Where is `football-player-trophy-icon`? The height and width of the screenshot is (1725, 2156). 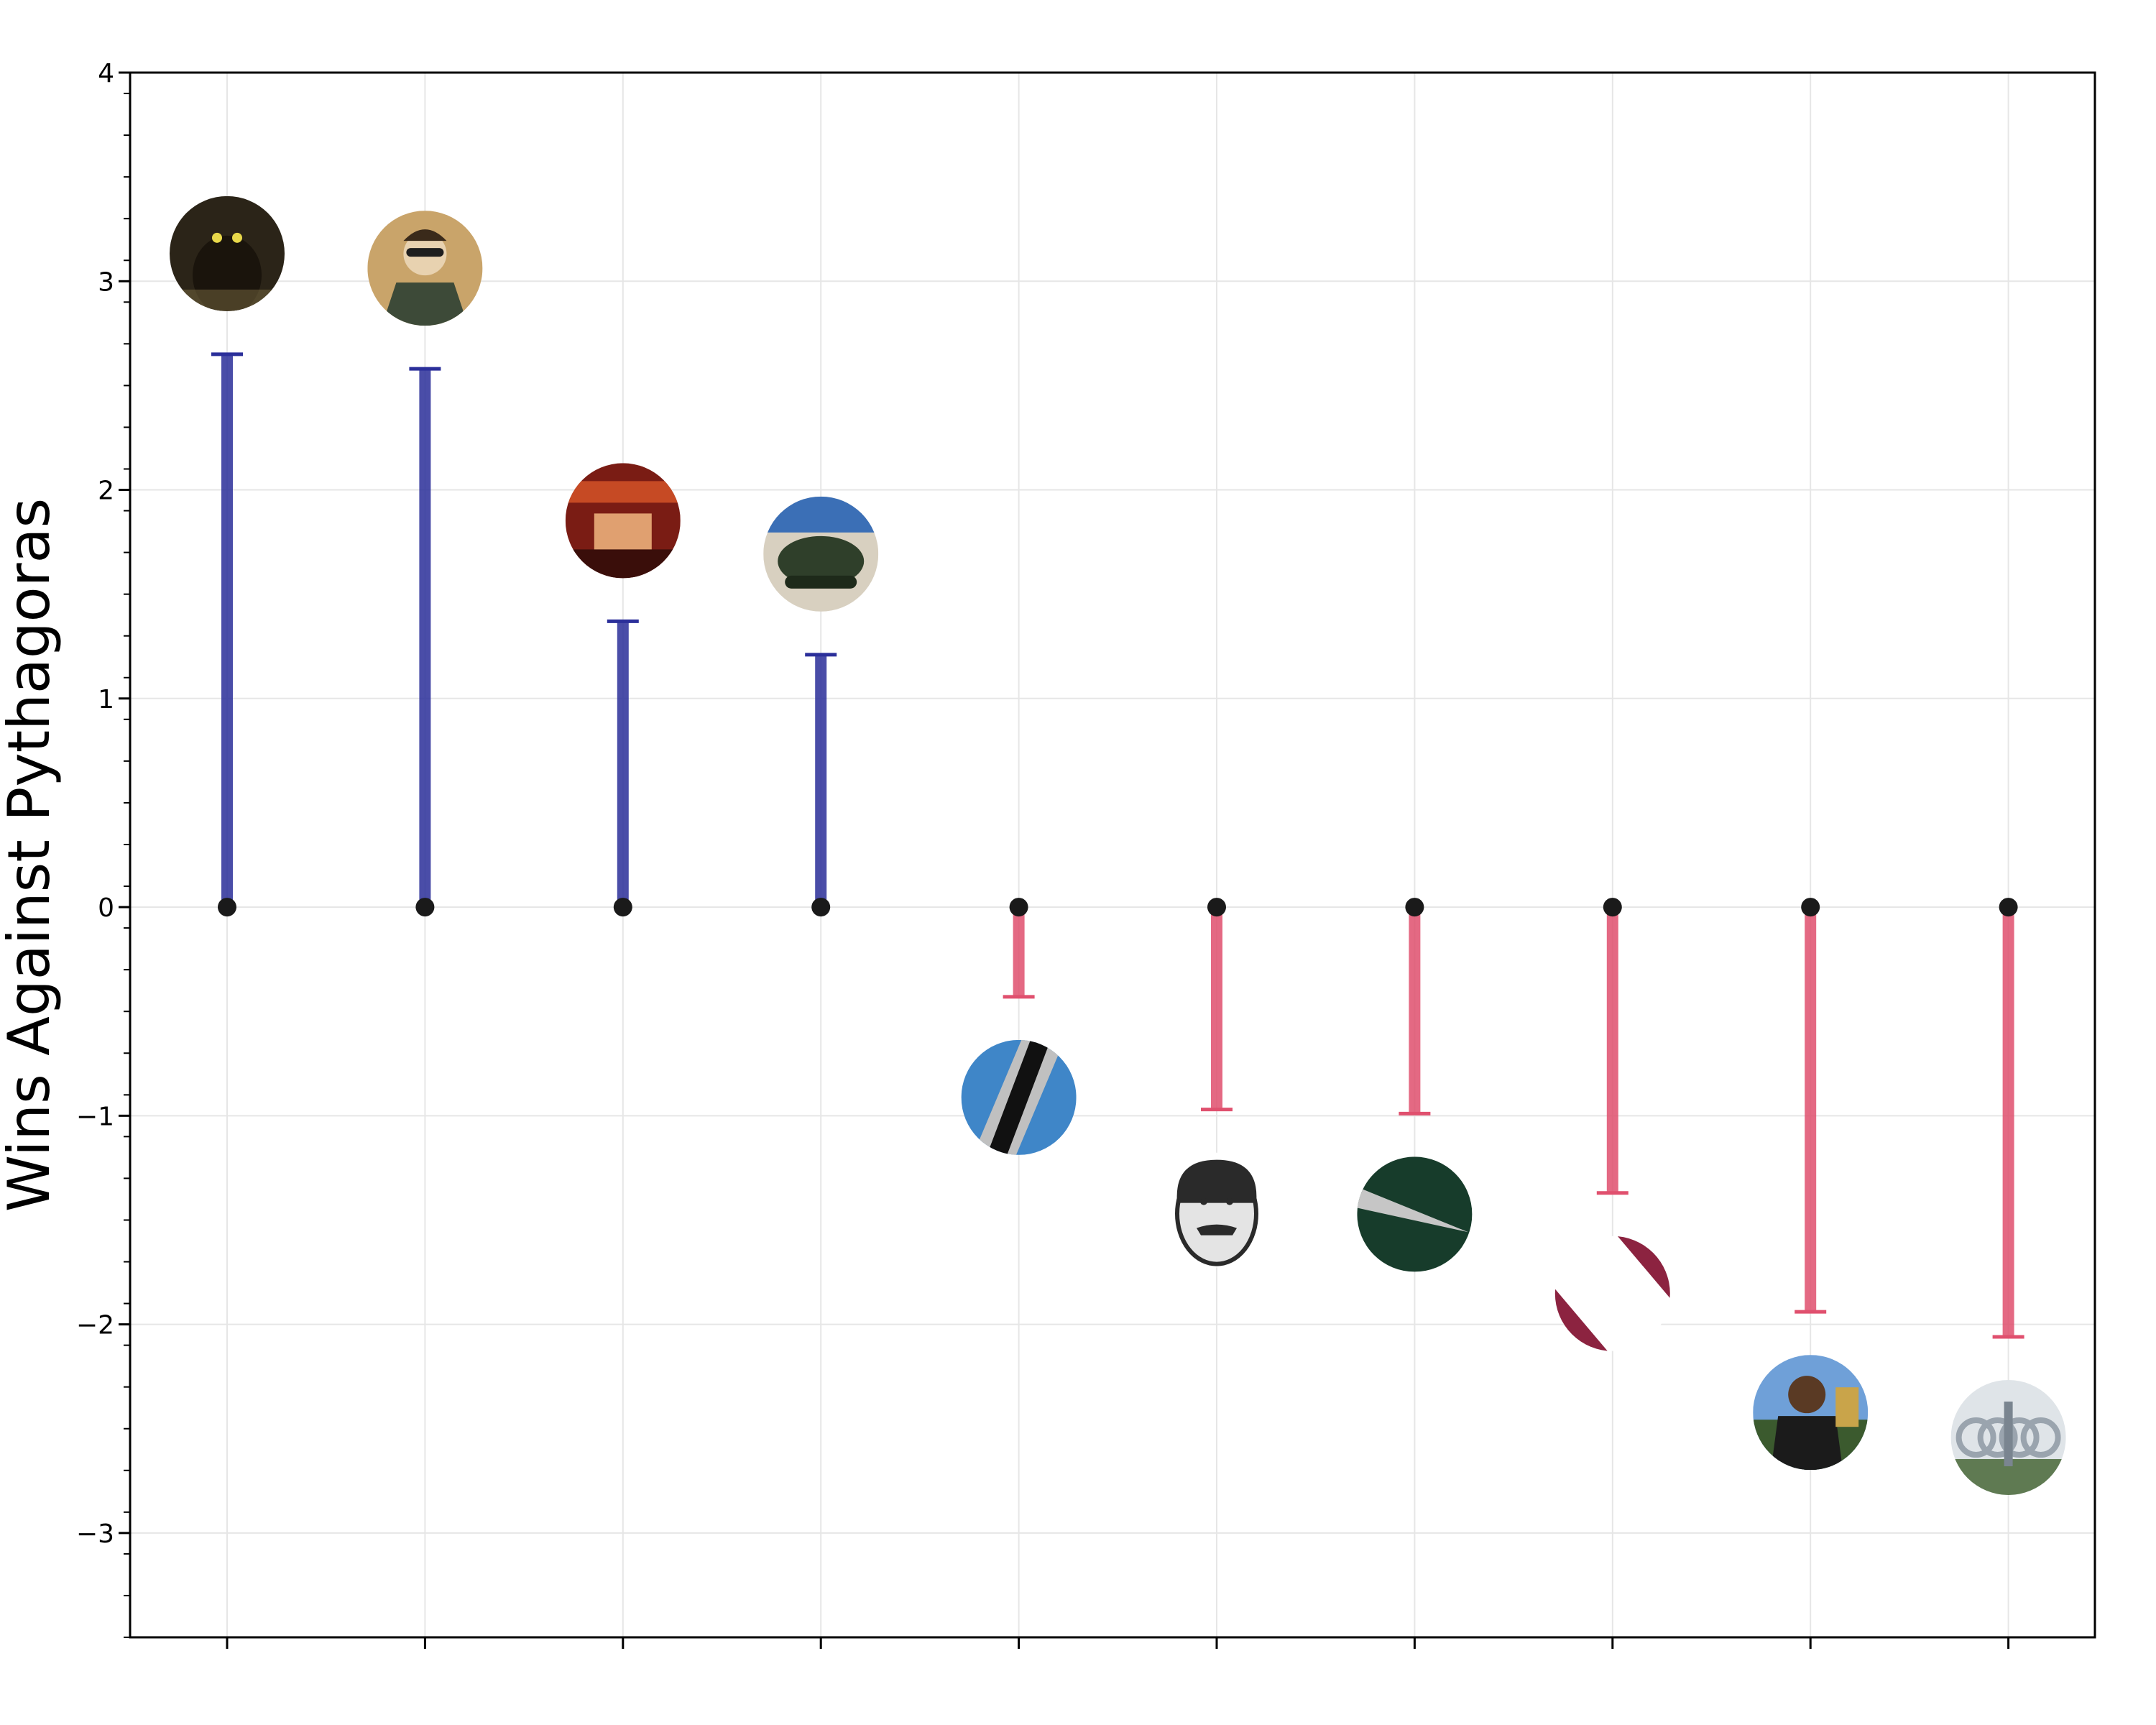 football-player-trophy-icon is located at coordinates (1811, 1413).